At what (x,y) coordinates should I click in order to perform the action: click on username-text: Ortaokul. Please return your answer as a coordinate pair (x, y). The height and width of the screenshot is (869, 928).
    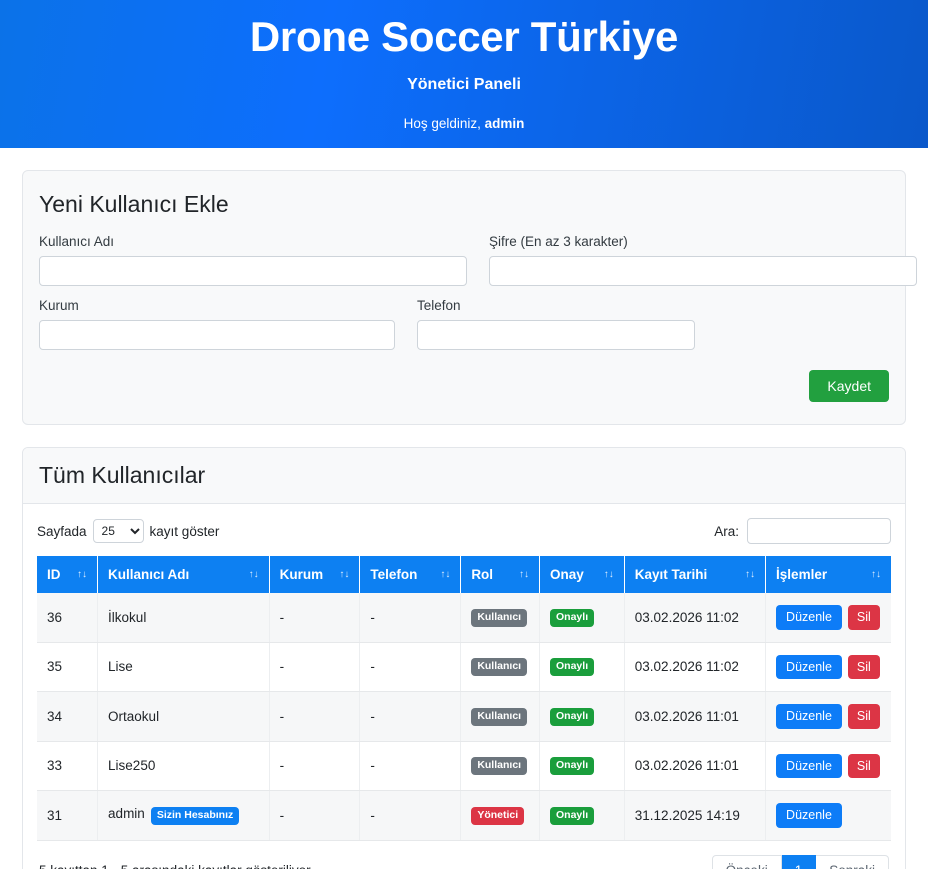
    Looking at the image, I should click on (134, 716).